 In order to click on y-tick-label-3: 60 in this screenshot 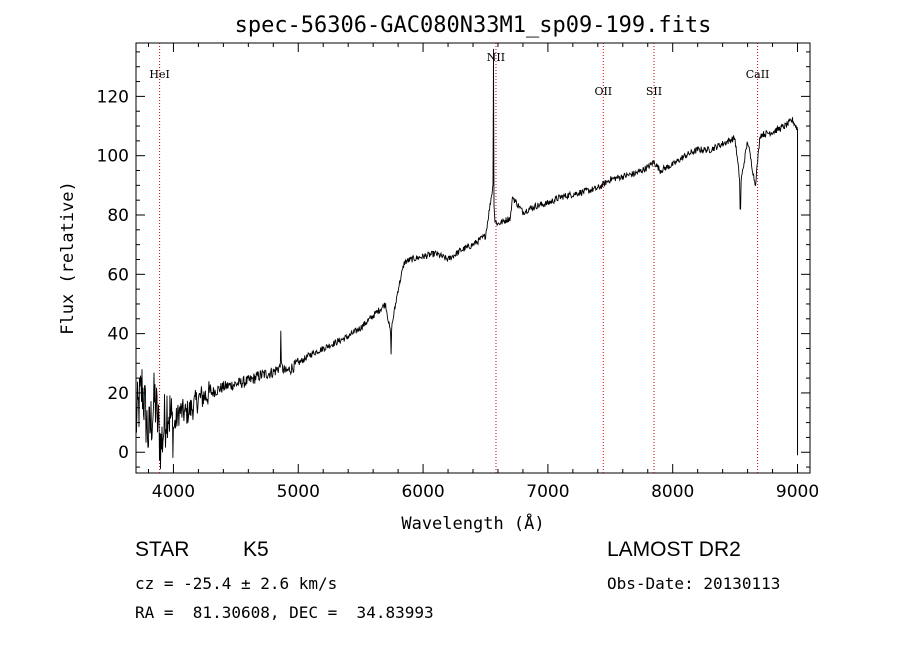, I will do `click(118, 275)`.